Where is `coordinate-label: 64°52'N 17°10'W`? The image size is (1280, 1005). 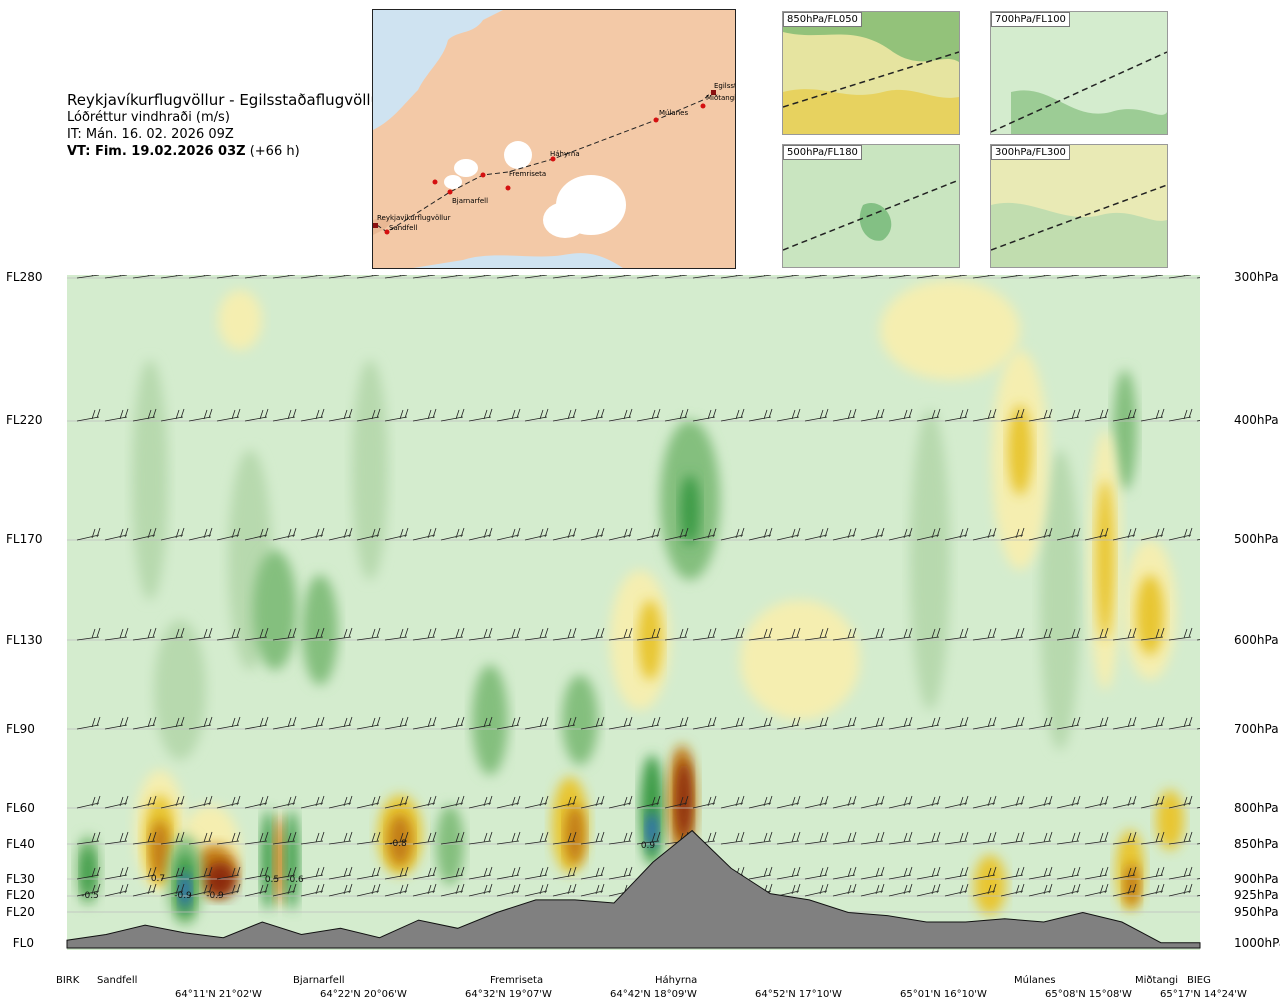
coordinate-label: 64°52'N 17°10'W is located at coordinates (798, 994).